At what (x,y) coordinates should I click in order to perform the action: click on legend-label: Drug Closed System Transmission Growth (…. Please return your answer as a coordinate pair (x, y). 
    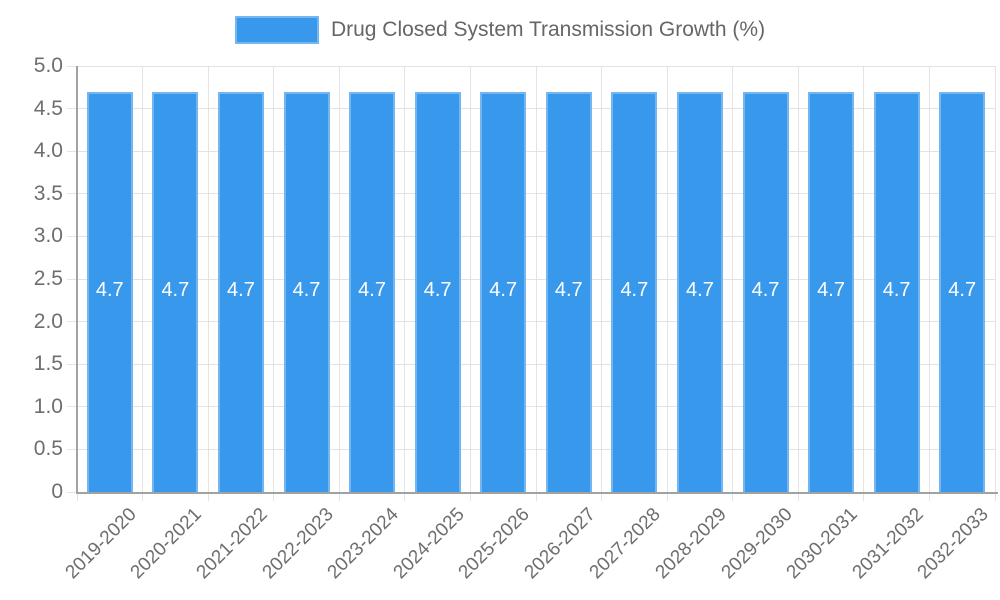
    Looking at the image, I should click on (548, 30).